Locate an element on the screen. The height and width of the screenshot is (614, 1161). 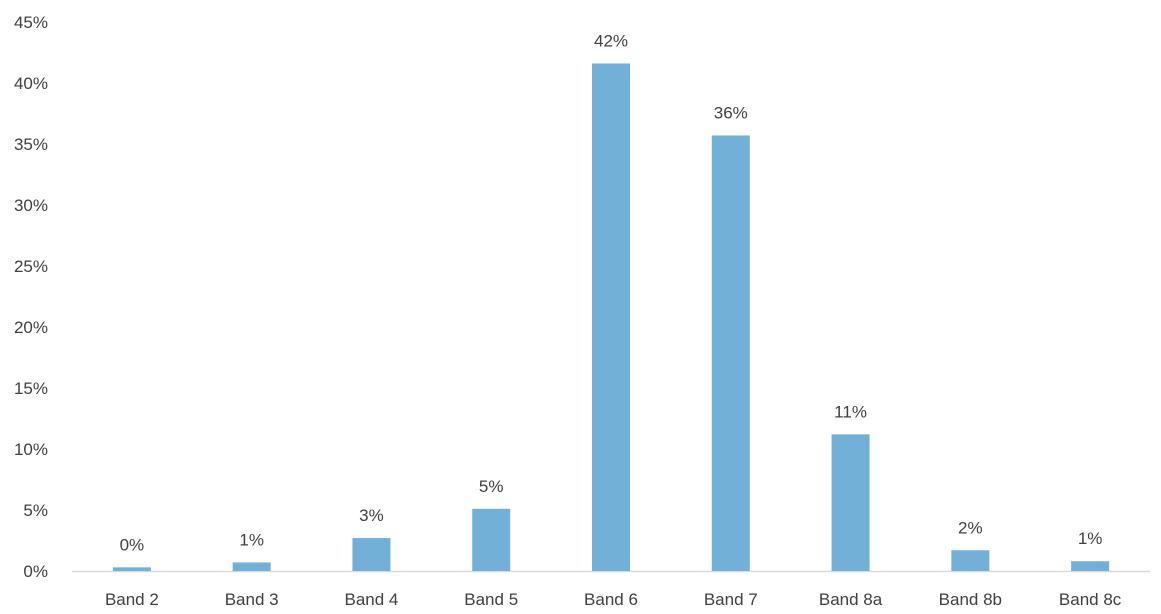
y-tick-label: 10% is located at coordinates (31, 449).